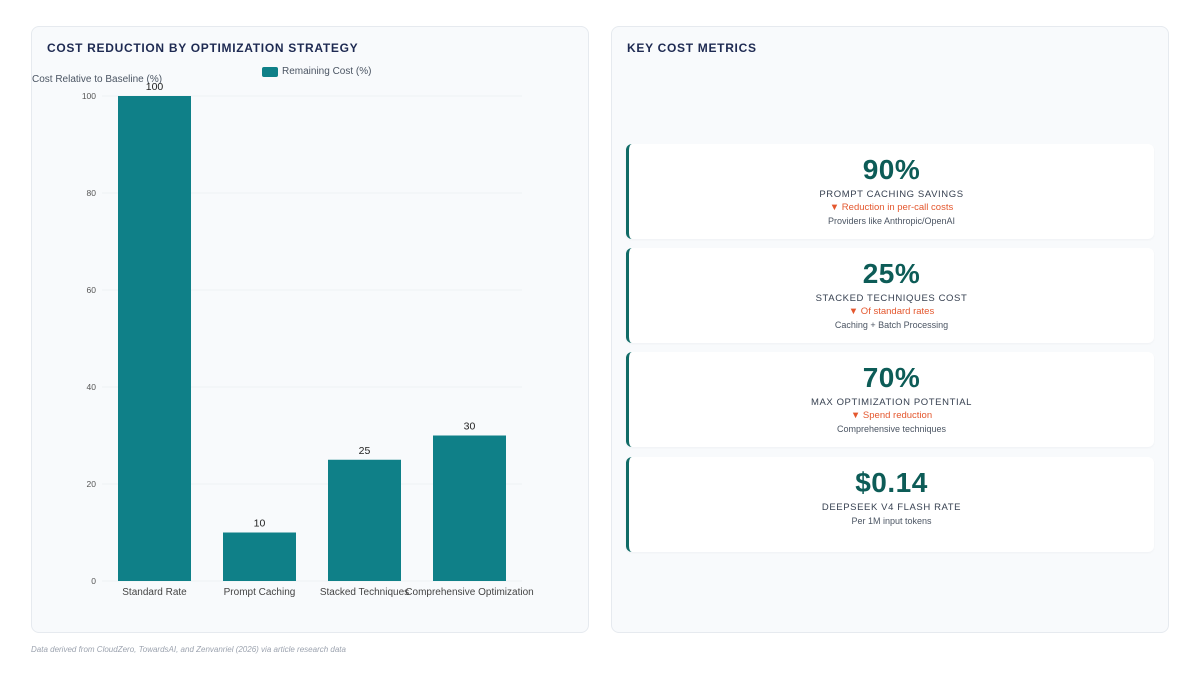  What do you see at coordinates (154, 592) in the screenshot?
I see `x-tick-label: Standard Rate` at bounding box center [154, 592].